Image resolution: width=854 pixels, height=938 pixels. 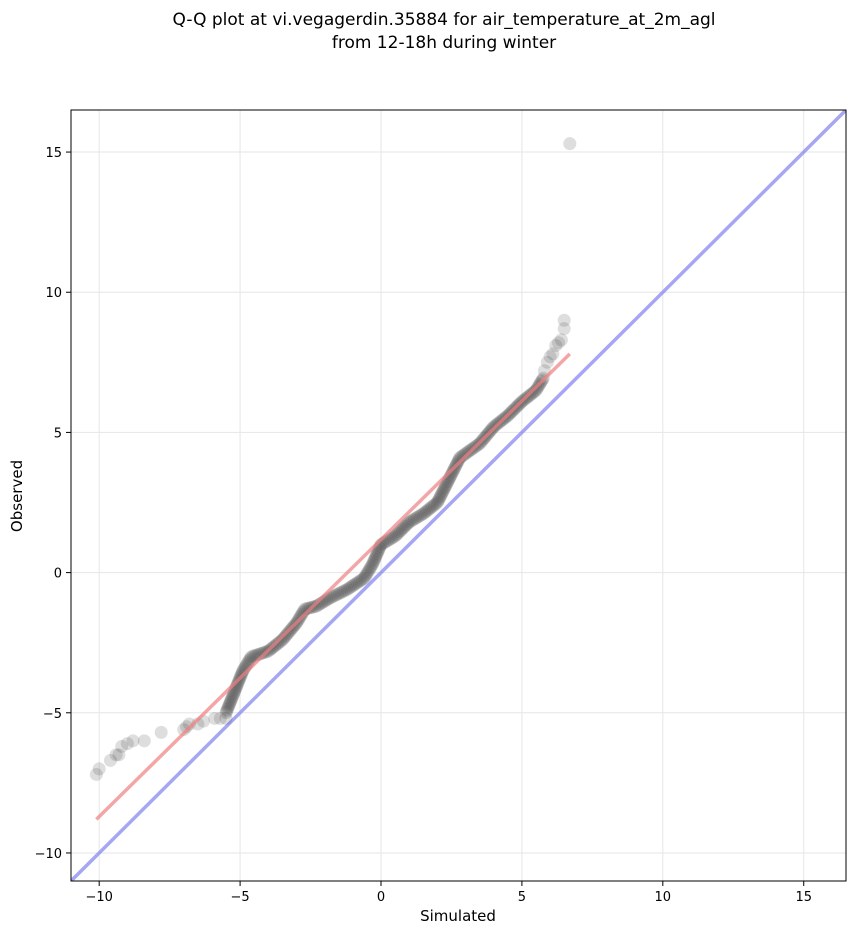 What do you see at coordinates (240, 897) in the screenshot?
I see `x-tick-label: −5` at bounding box center [240, 897].